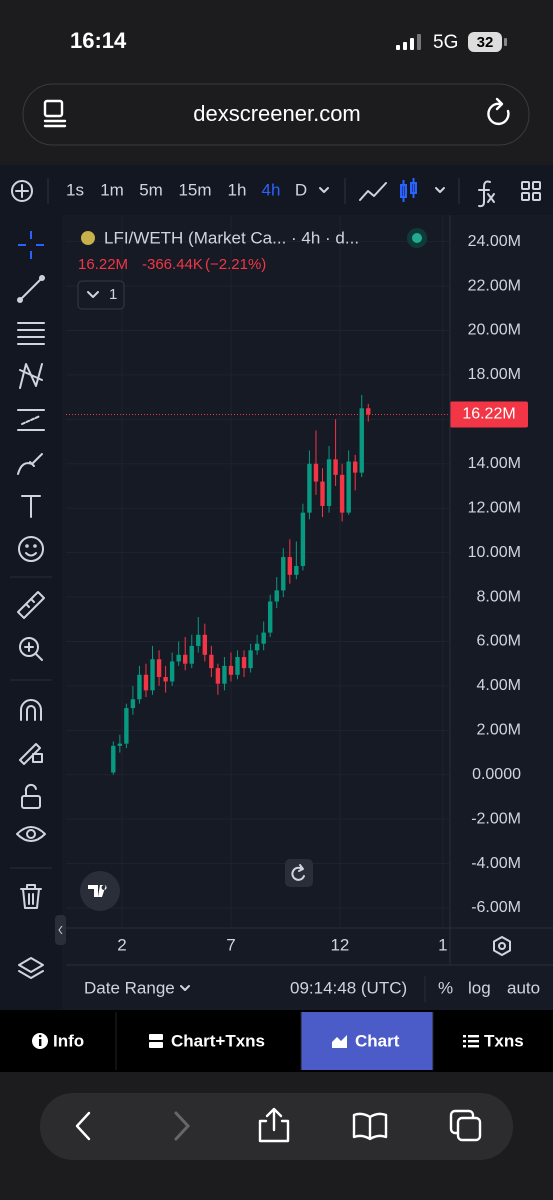  I want to click on legend-last: 16.22M, so click(103, 264).